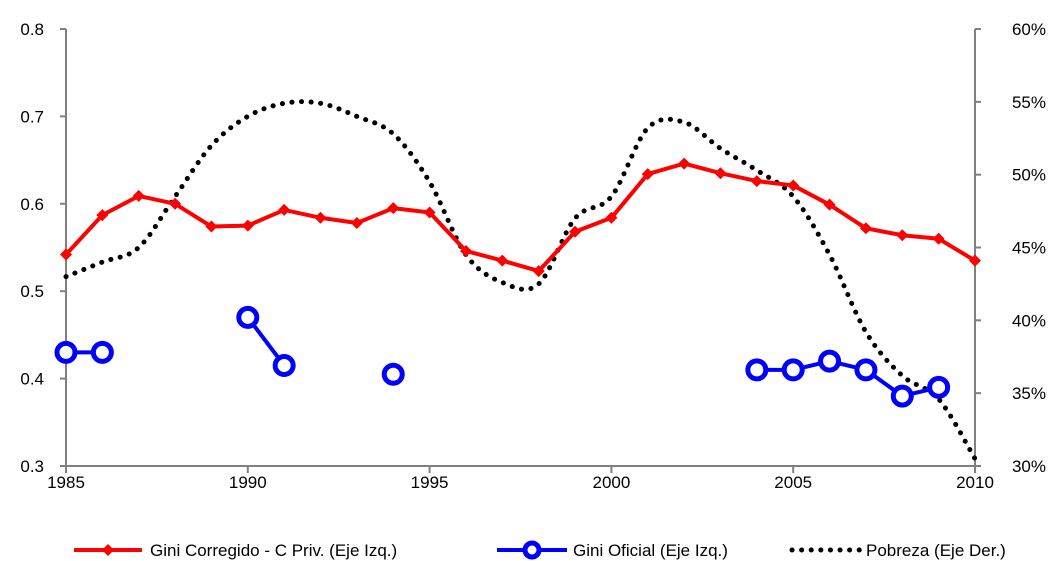 The width and height of the screenshot is (1061, 561). Describe the element at coordinates (32, 204) in the screenshot. I see `y-left-tick-label: 0.6` at that location.